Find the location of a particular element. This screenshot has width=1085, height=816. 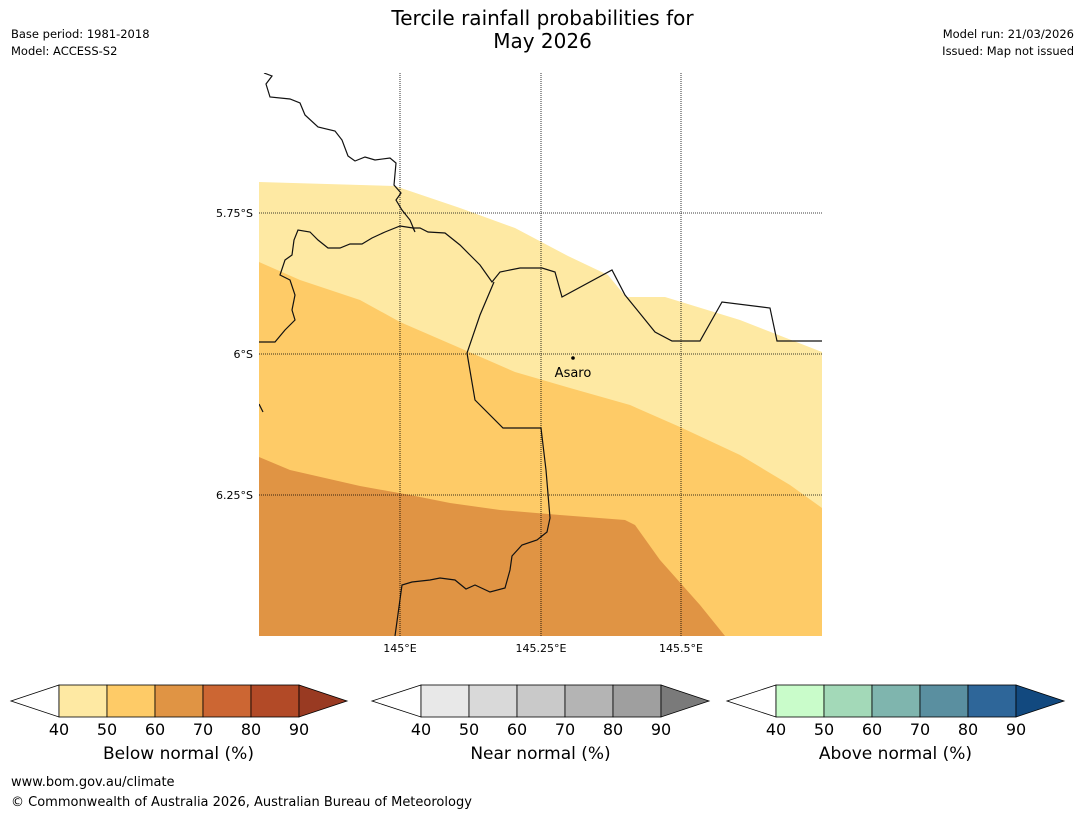

above-extend-max is located at coordinates (1040, 701).